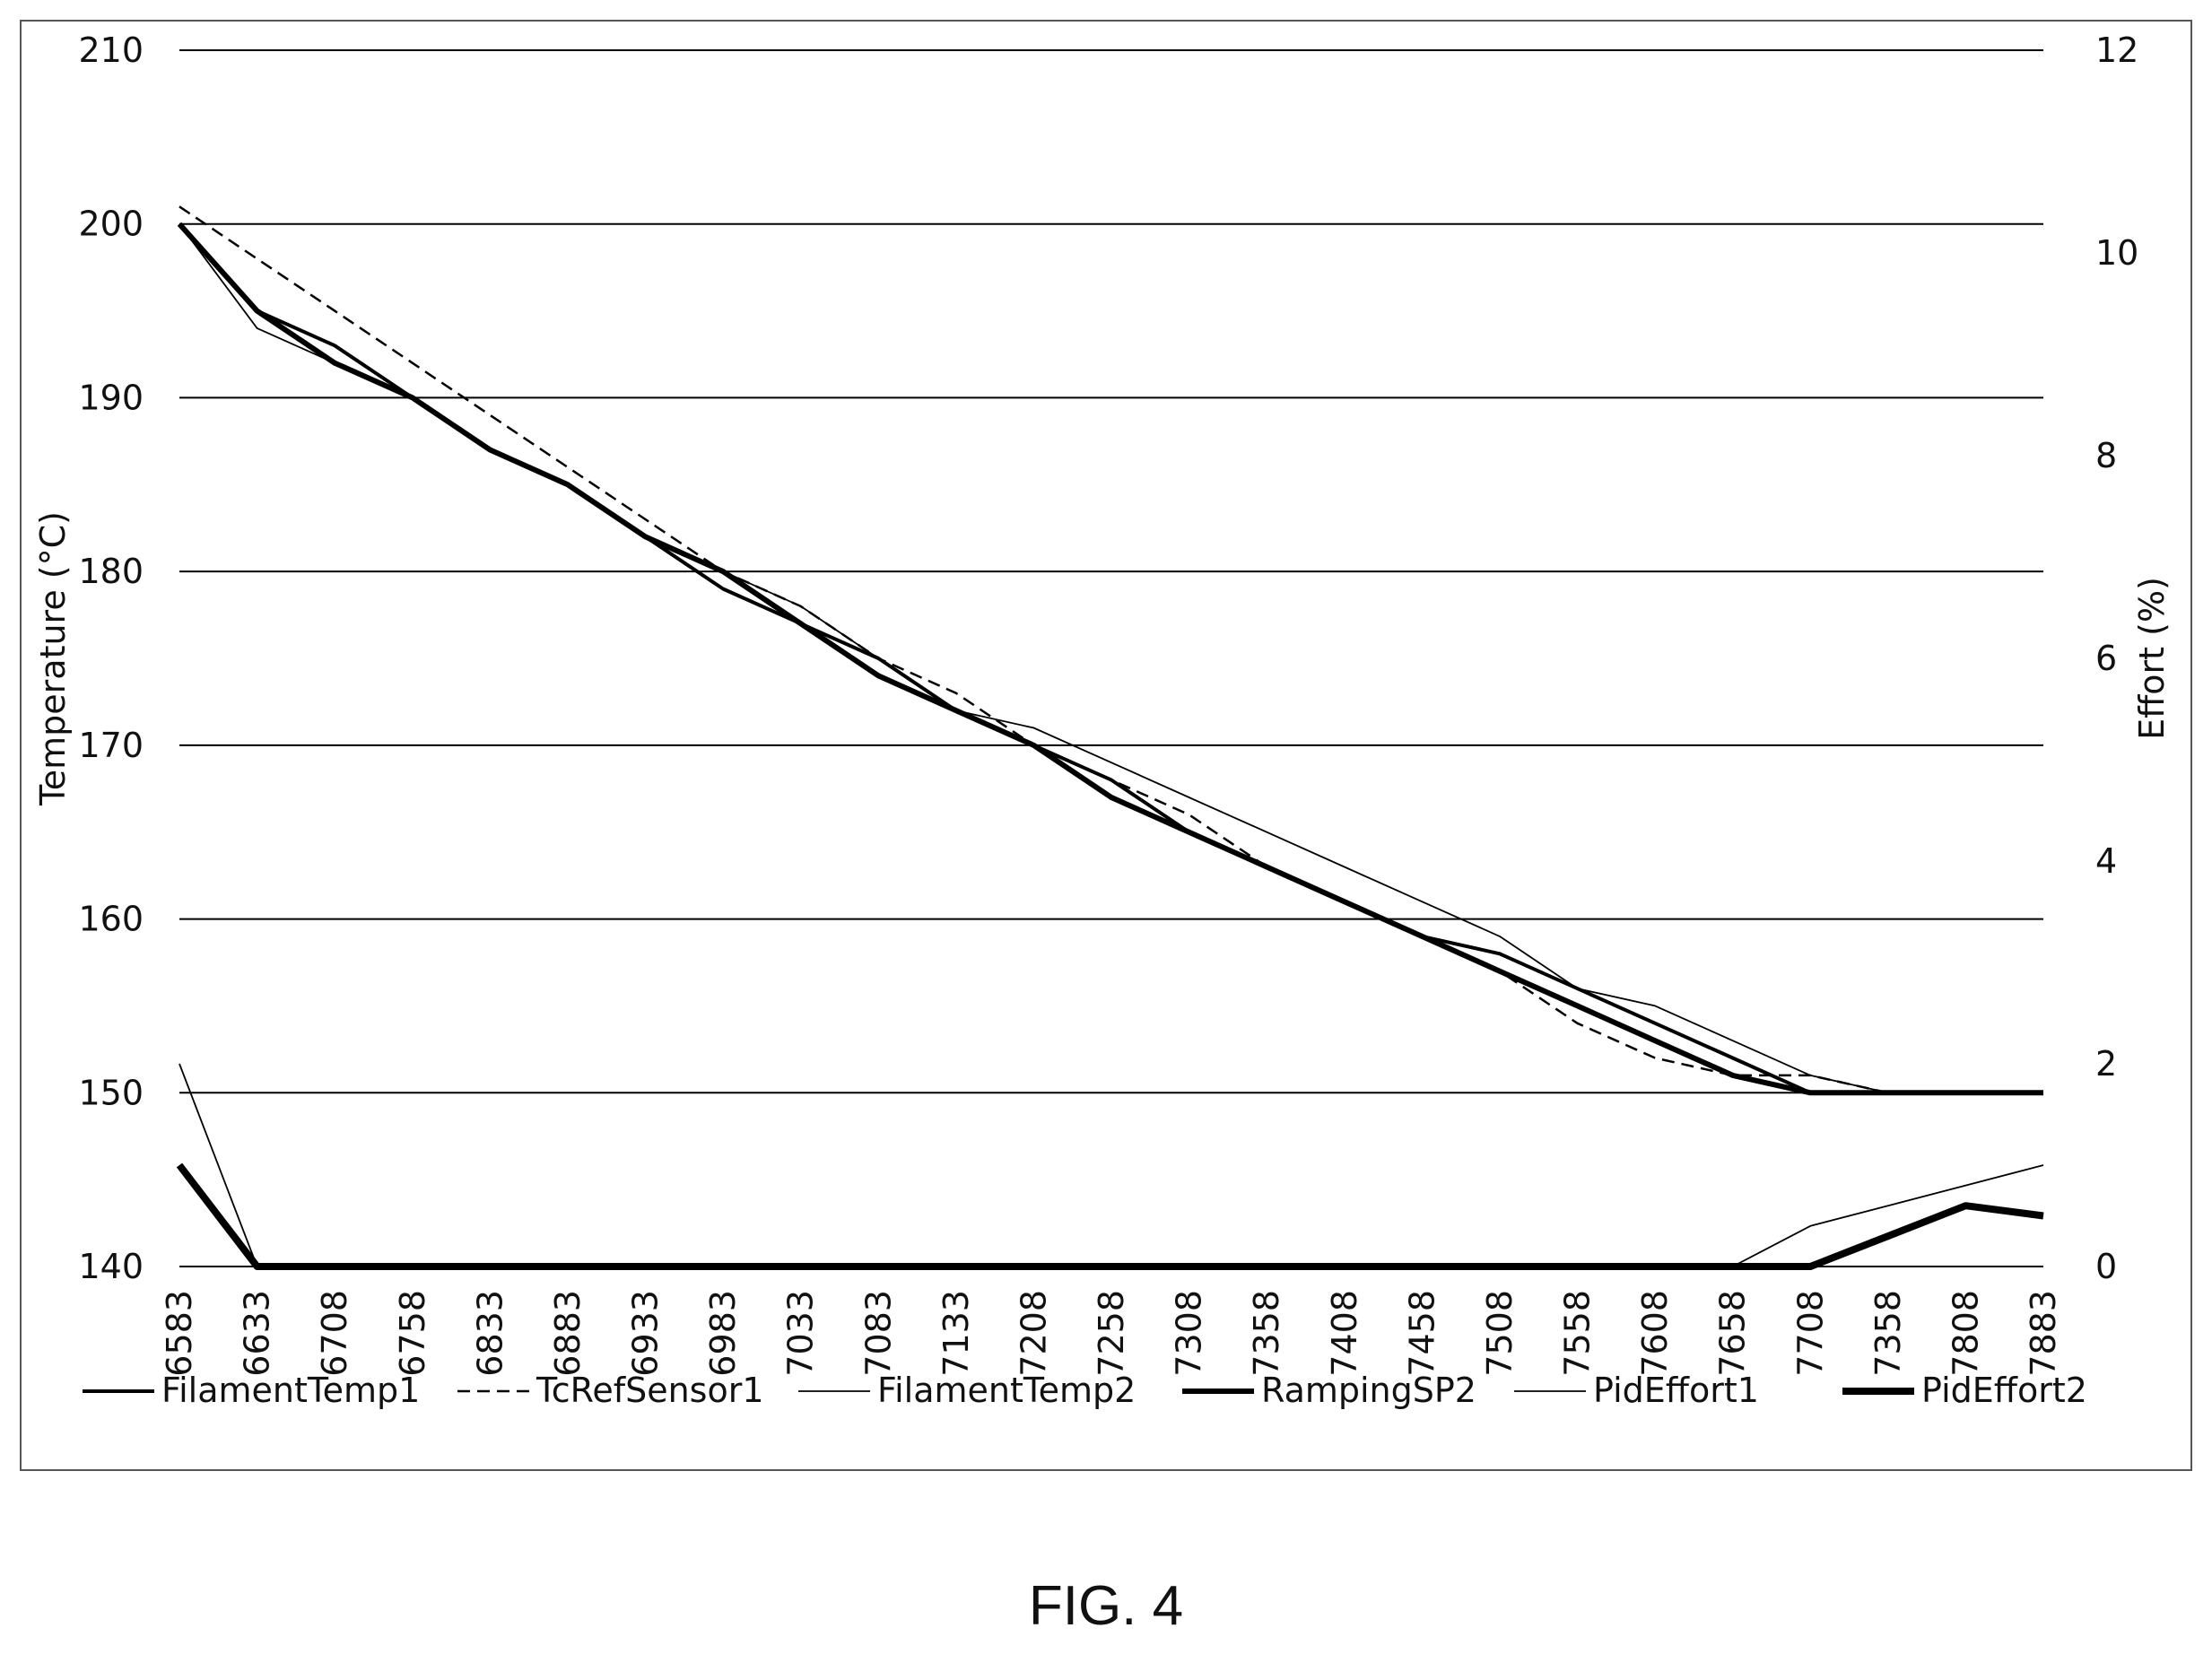  Describe the element at coordinates (1421, 1333) in the screenshot. I see `x-tick-label: 7458` at that location.